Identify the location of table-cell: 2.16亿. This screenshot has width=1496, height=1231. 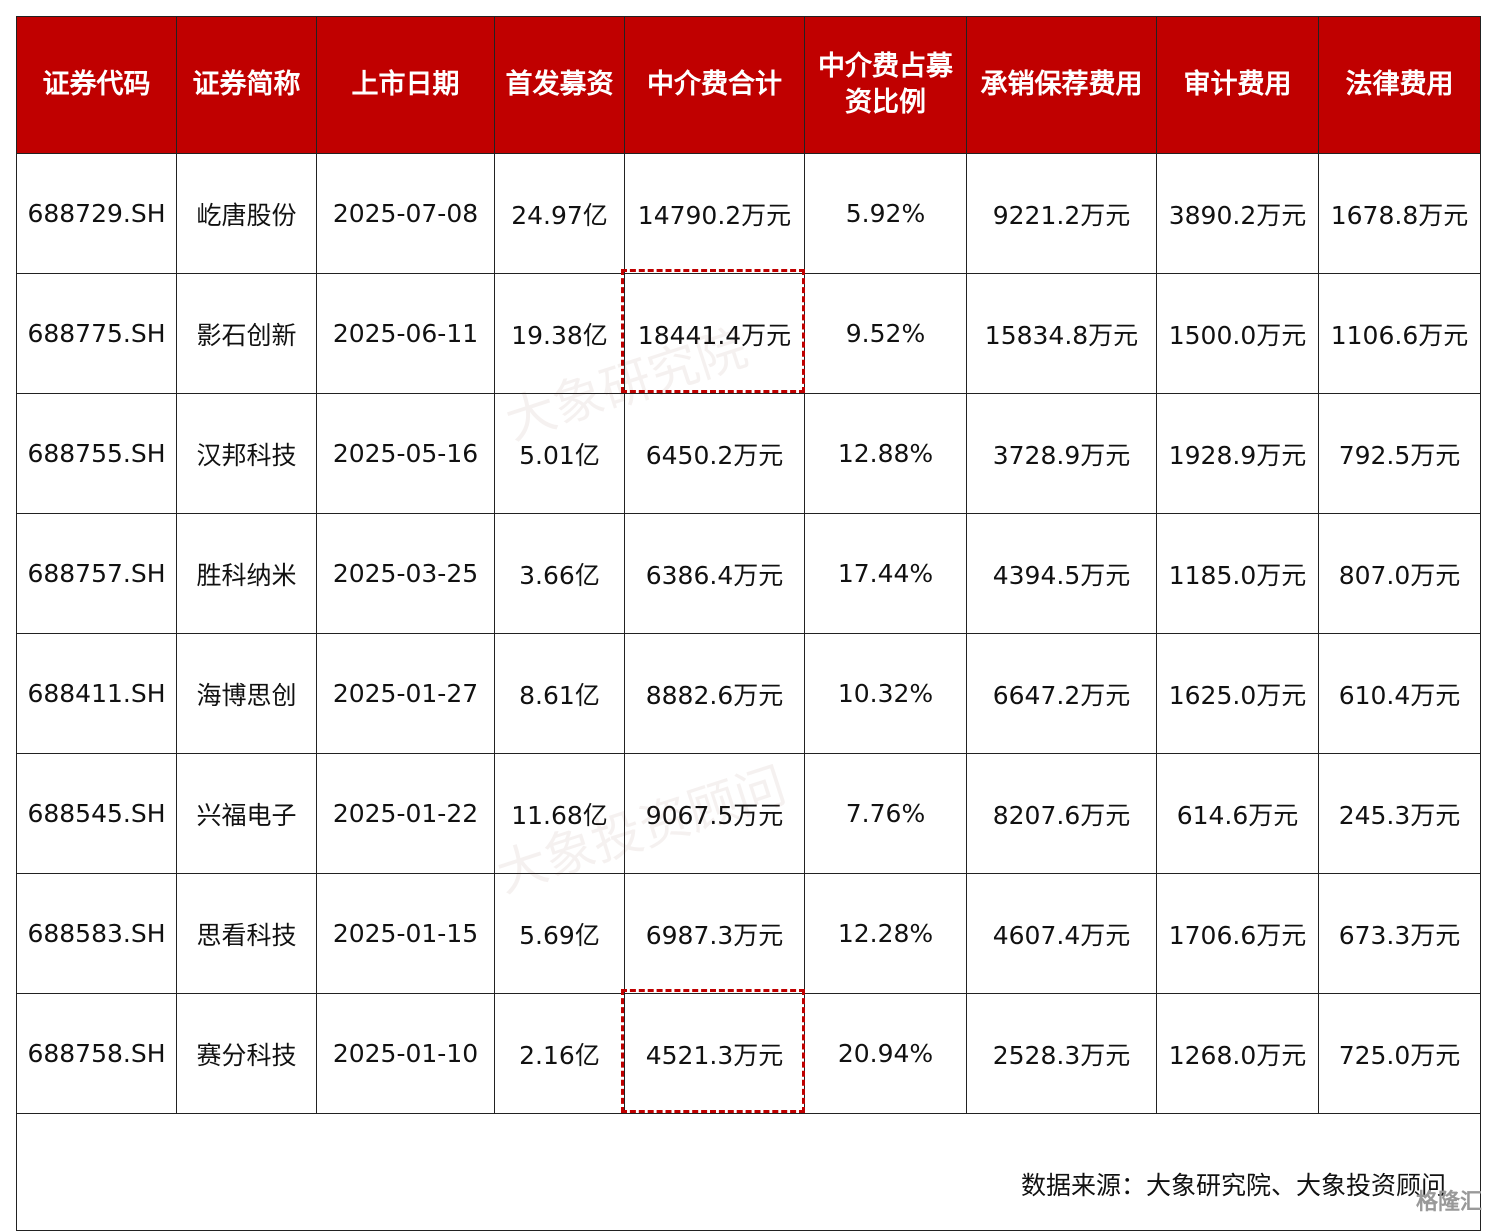
(559, 1053).